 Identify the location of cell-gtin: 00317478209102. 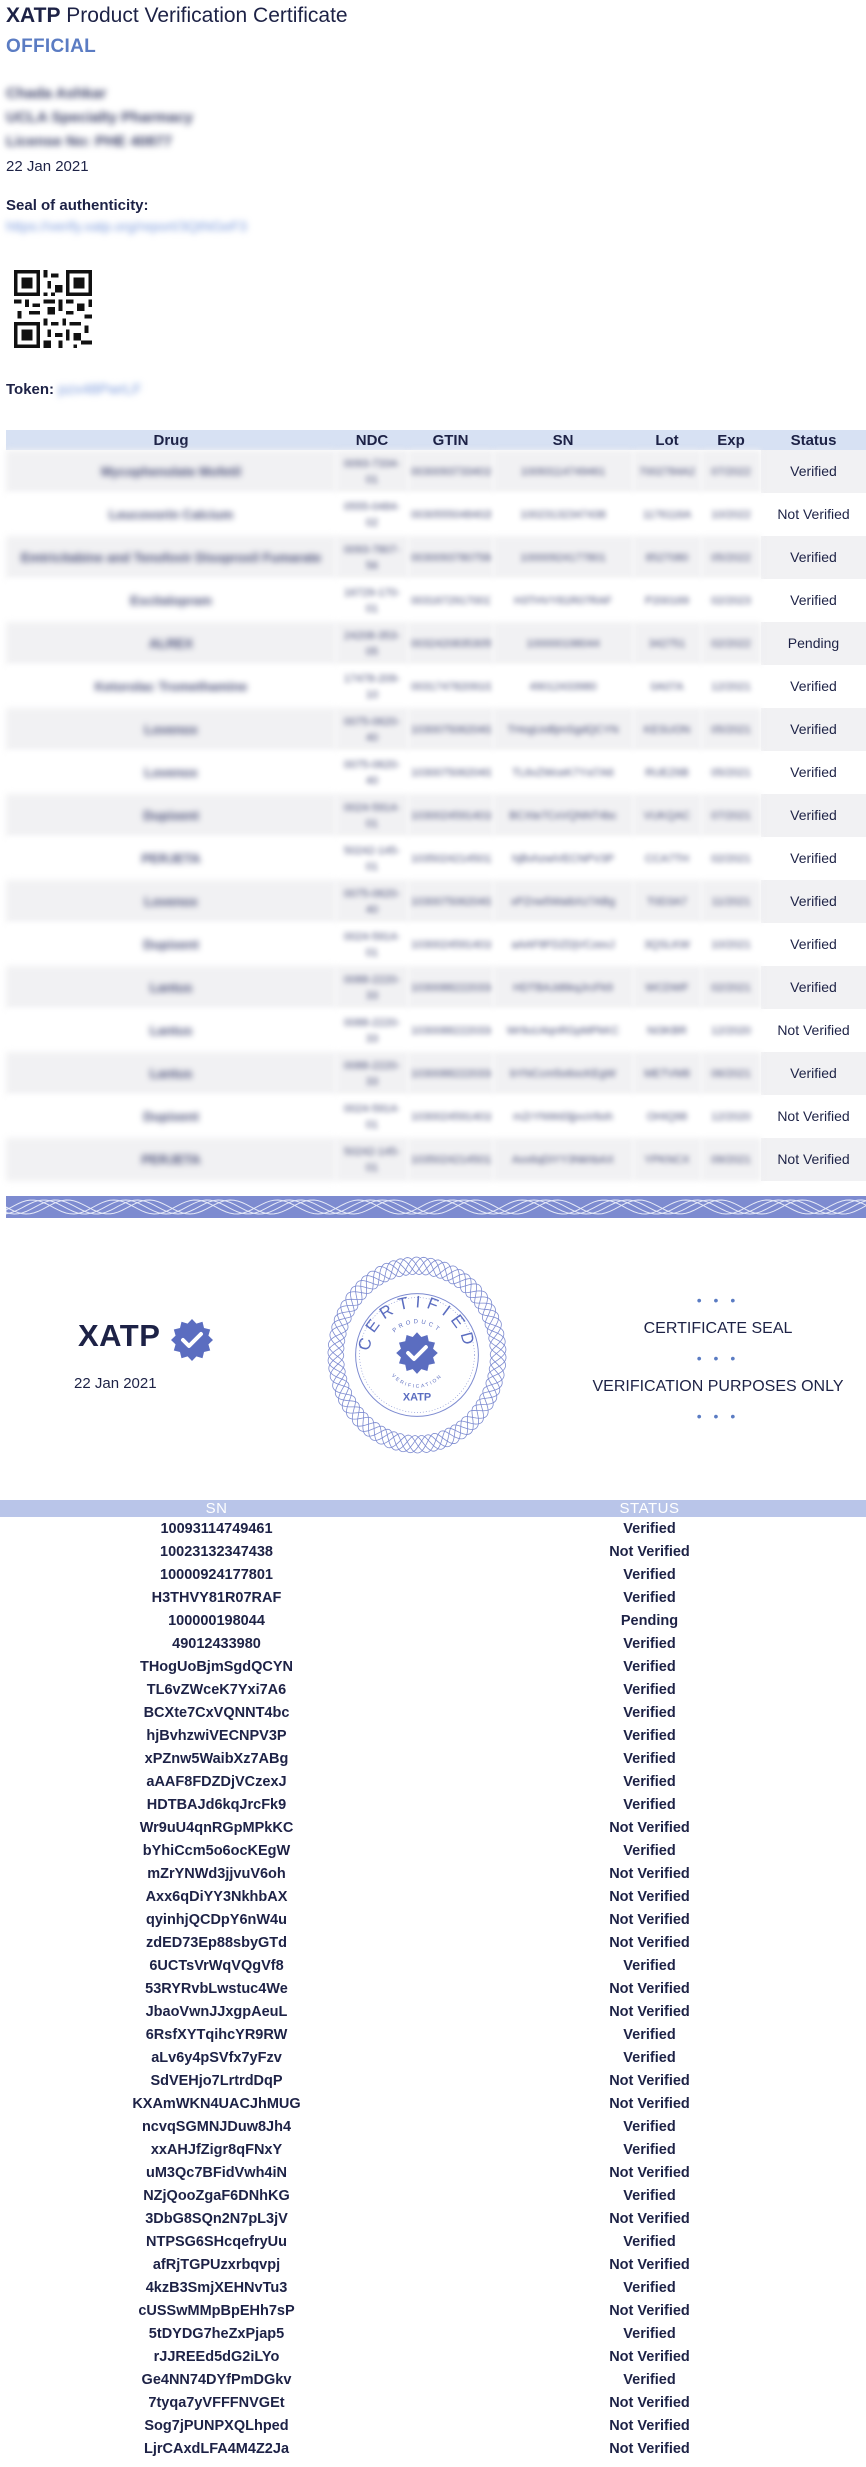
(450, 686).